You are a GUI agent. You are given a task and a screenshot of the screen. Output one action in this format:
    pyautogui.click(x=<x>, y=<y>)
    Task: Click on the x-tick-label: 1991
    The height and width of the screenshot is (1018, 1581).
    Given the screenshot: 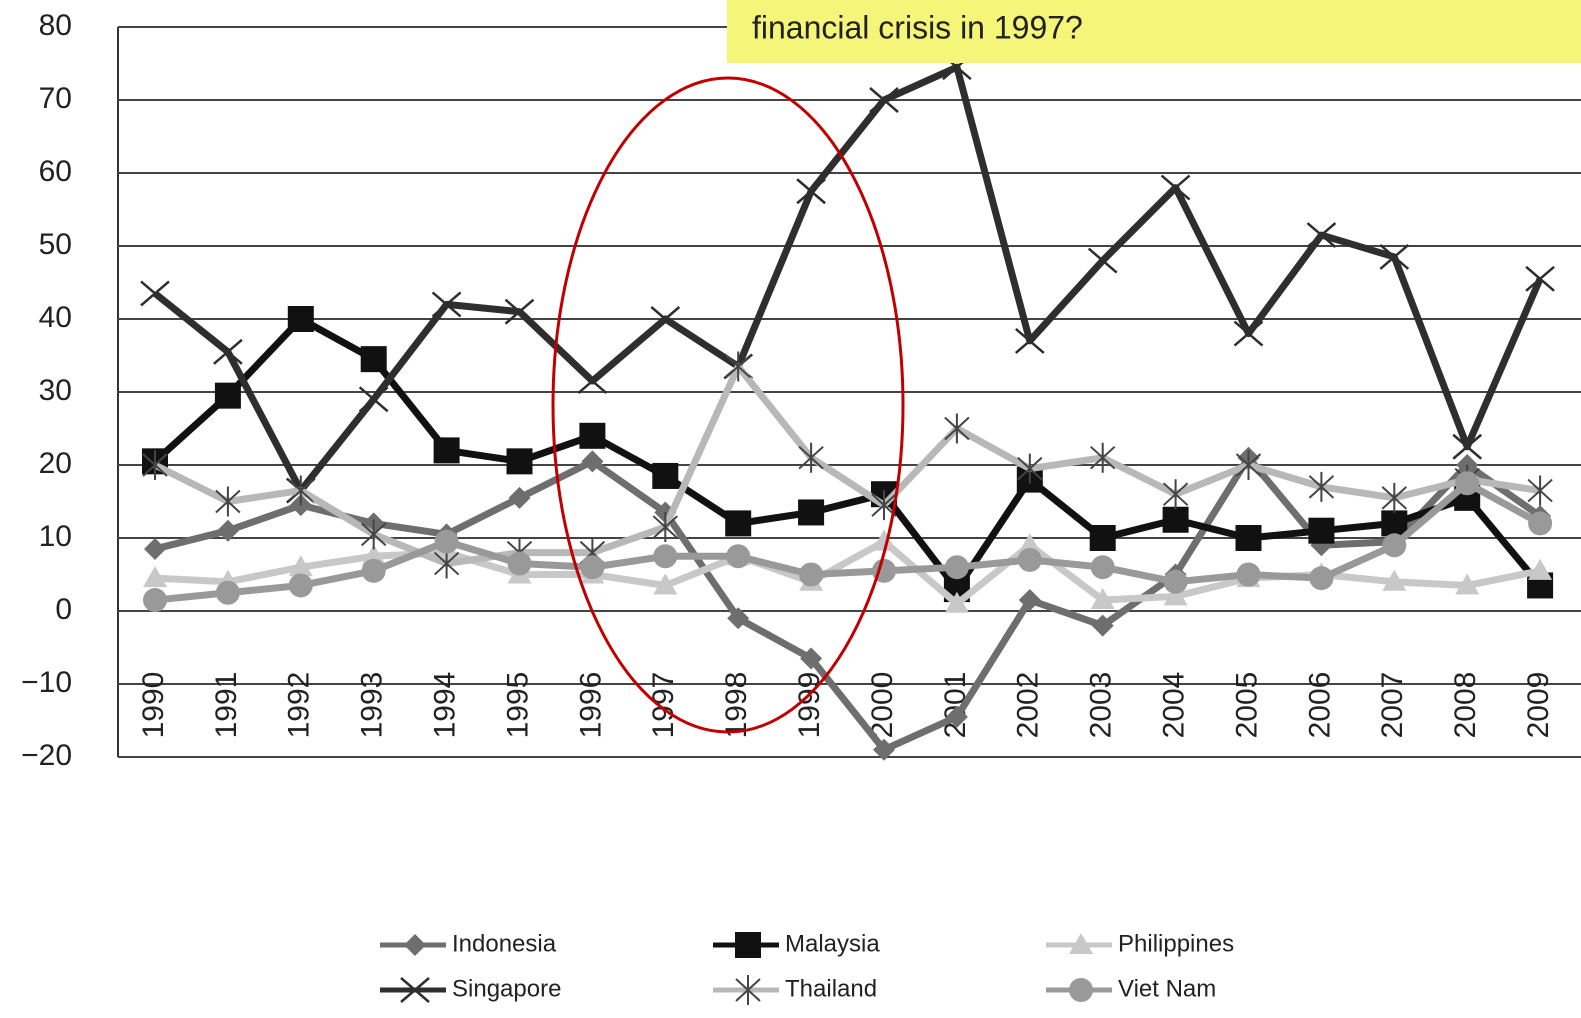 What is the action you would take?
    pyautogui.click(x=226, y=705)
    